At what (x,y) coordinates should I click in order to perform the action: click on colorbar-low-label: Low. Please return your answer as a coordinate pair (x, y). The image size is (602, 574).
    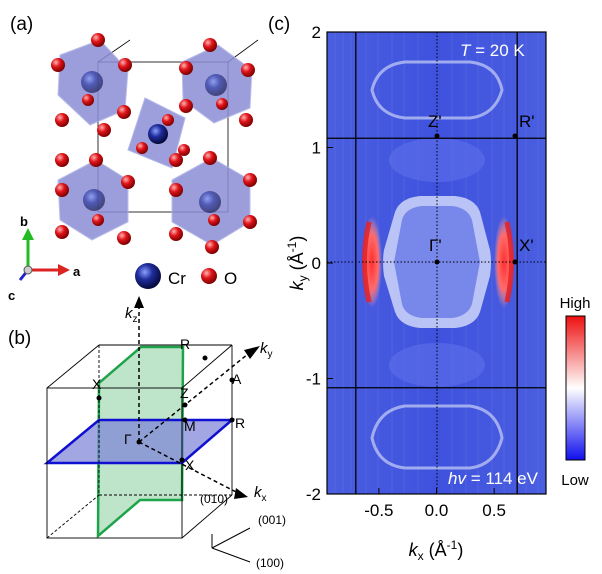
    Looking at the image, I should click on (575, 480).